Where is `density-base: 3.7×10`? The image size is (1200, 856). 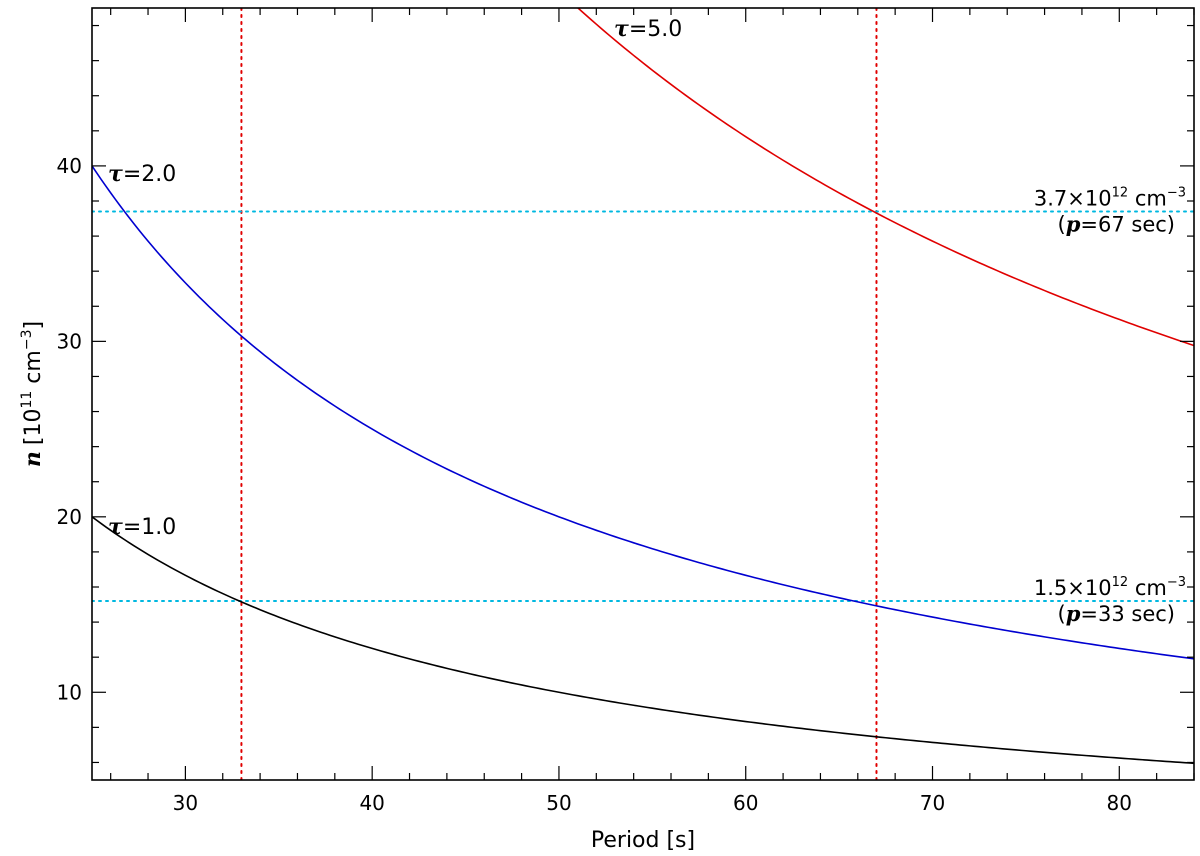
density-base: 3.7×10 is located at coordinates (1073, 199).